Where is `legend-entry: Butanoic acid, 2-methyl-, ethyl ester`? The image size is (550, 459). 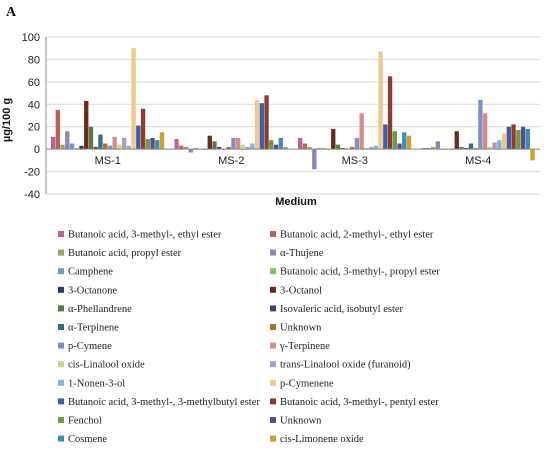
legend-entry: Butanoic acid, 2-methyl-, ethyl ester is located at coordinates (357, 235).